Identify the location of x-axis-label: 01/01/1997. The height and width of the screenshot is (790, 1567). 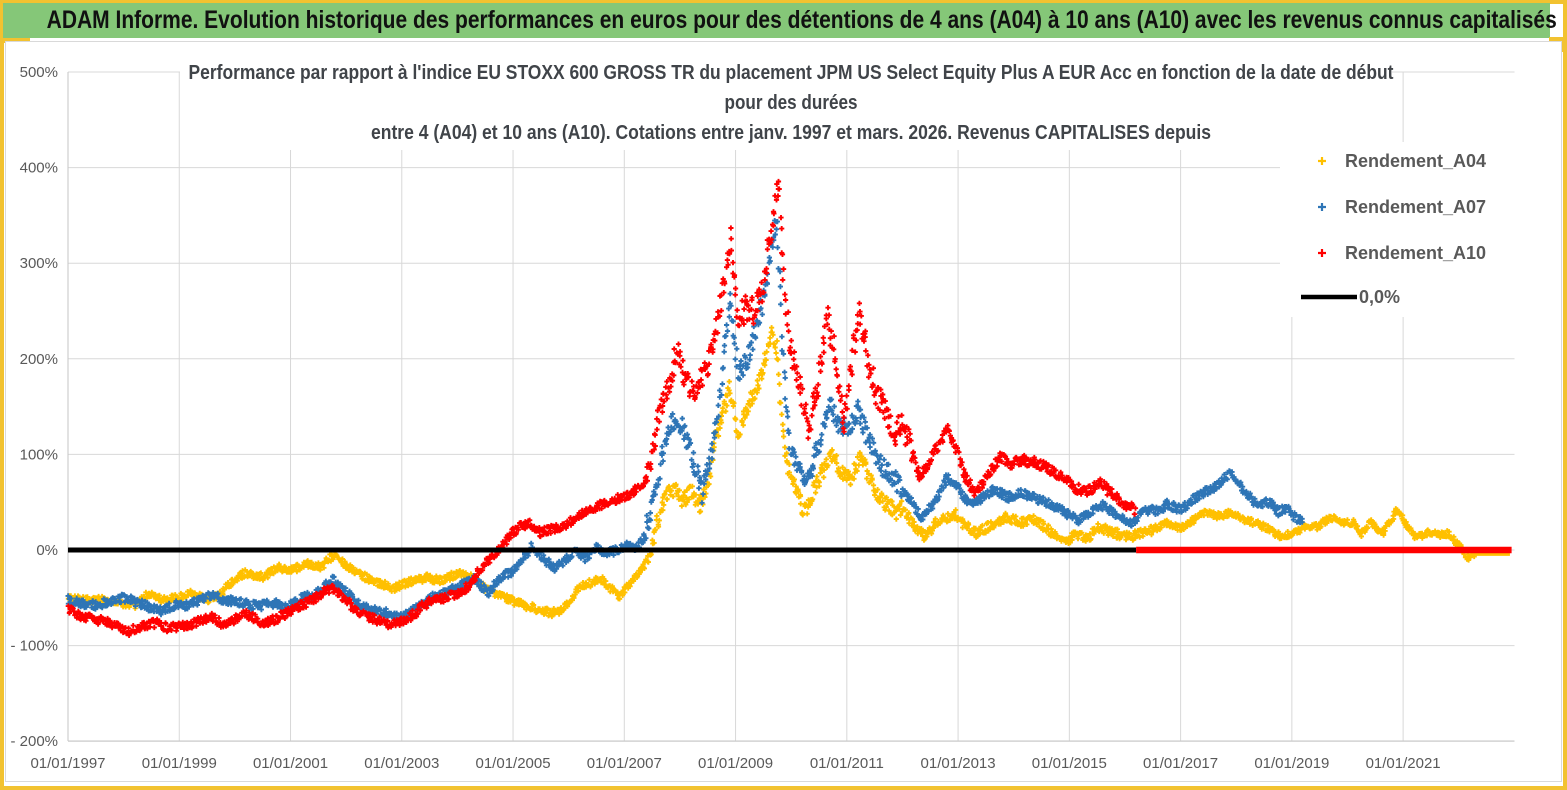
(67, 763).